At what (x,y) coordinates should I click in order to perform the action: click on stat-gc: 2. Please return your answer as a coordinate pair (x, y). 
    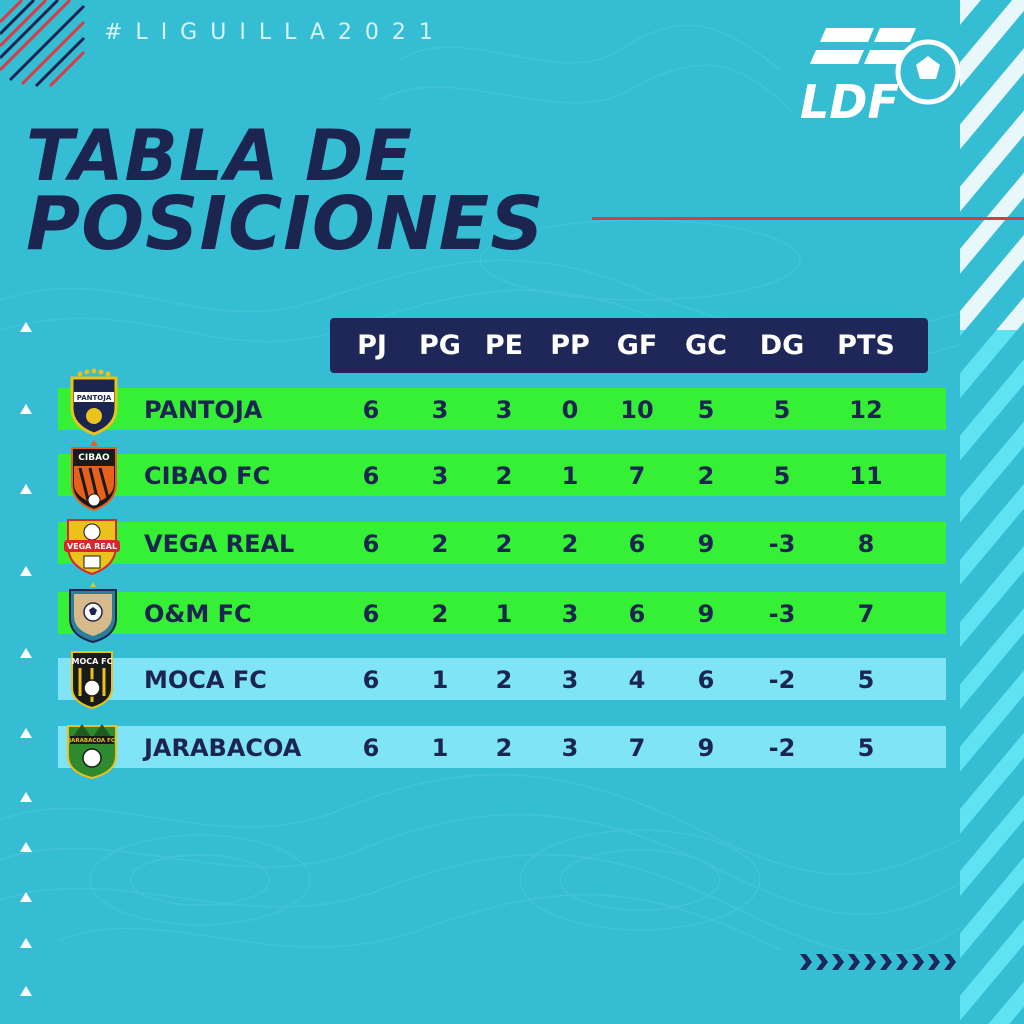
    Looking at the image, I should click on (706, 476).